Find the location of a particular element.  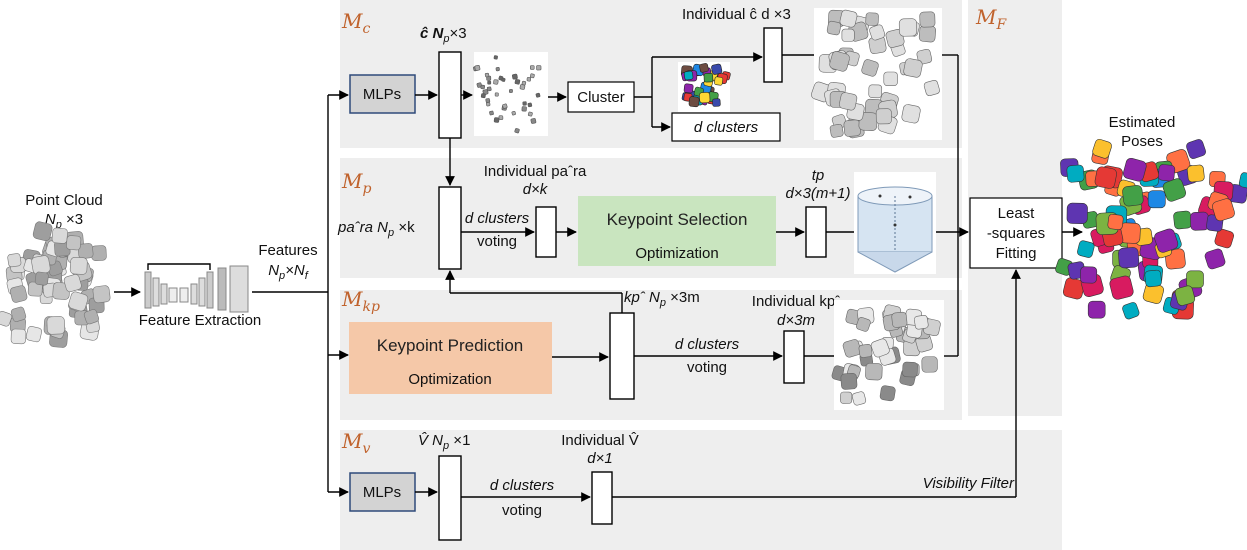

d-clusters-box is located at coordinates (726, 127).